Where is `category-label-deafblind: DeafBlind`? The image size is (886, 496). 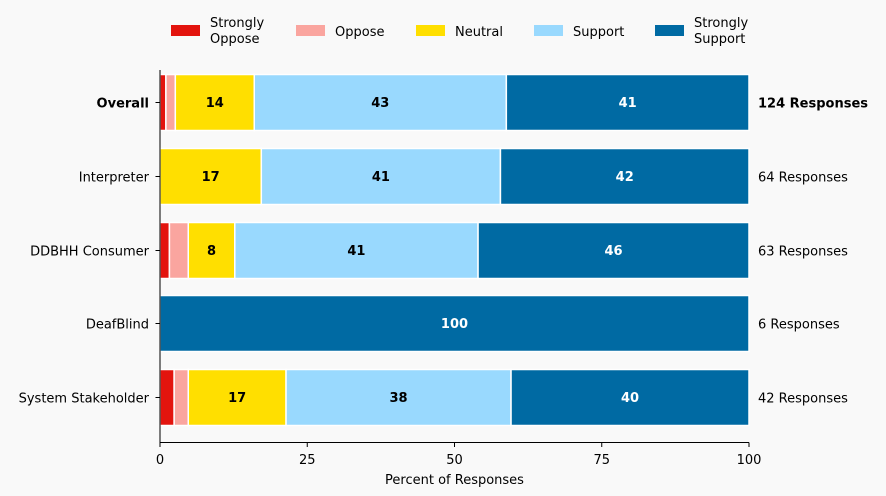
category-label-deafblind: DeafBlind is located at coordinates (117, 325).